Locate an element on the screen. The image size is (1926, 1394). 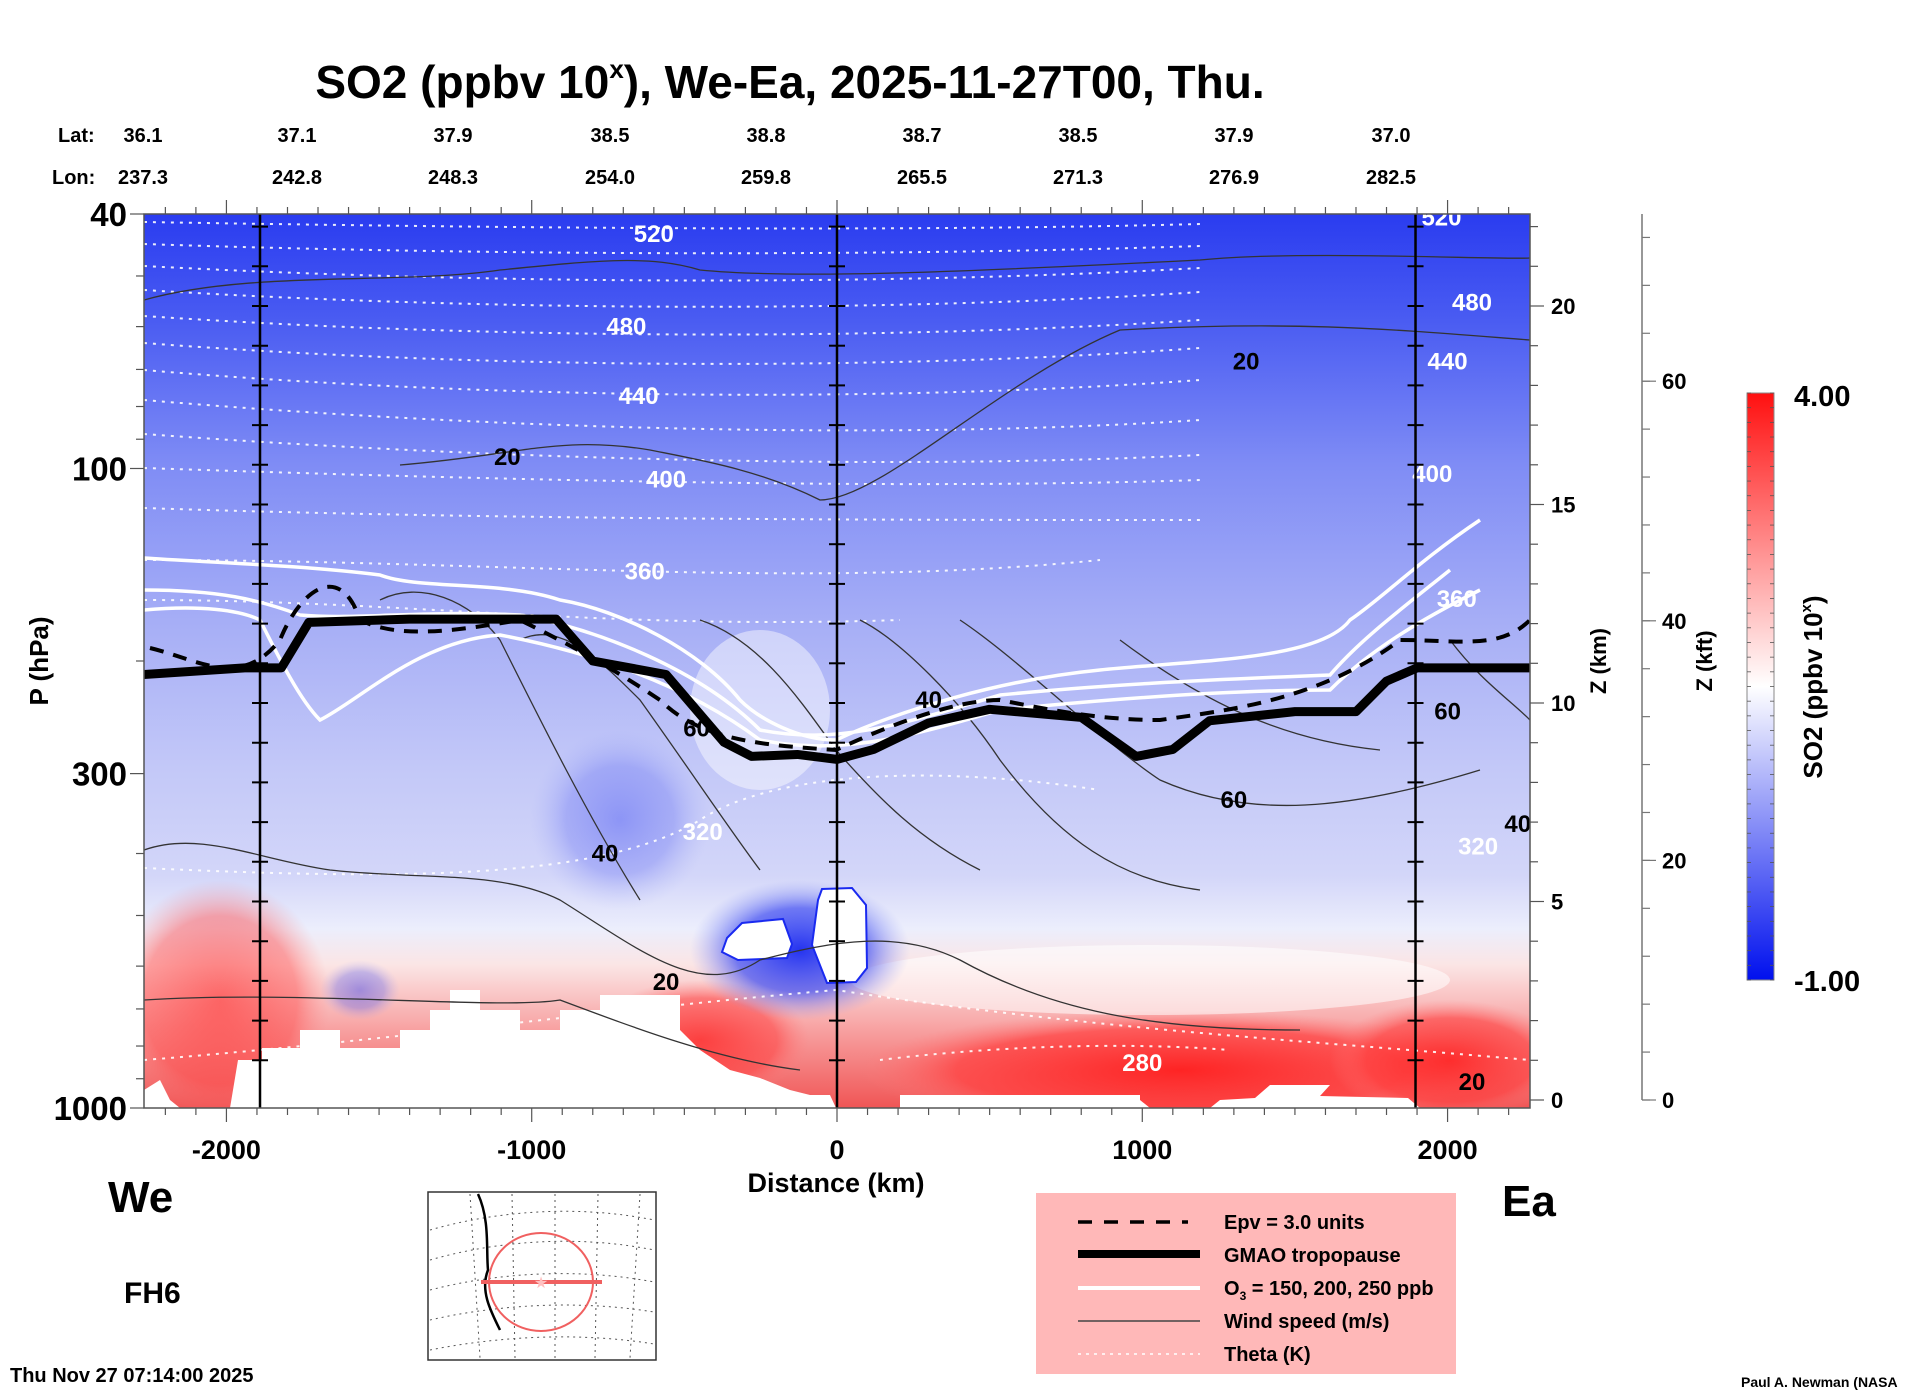
theta-contour-label: 400 is located at coordinates (666, 479).